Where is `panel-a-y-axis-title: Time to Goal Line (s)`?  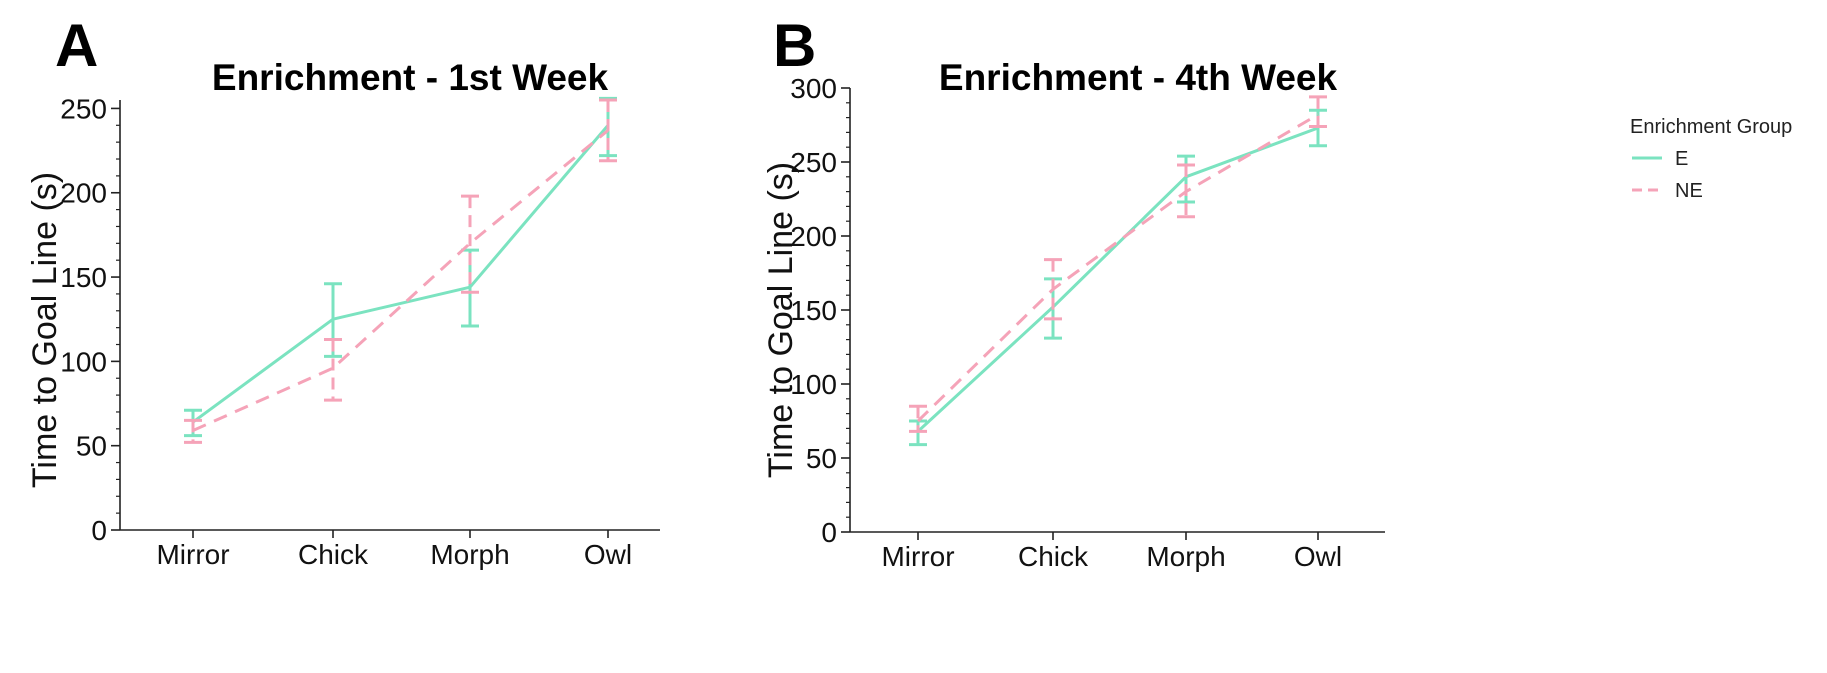 panel-a-y-axis-title: Time to Goal Line (s) is located at coordinates (45, 330).